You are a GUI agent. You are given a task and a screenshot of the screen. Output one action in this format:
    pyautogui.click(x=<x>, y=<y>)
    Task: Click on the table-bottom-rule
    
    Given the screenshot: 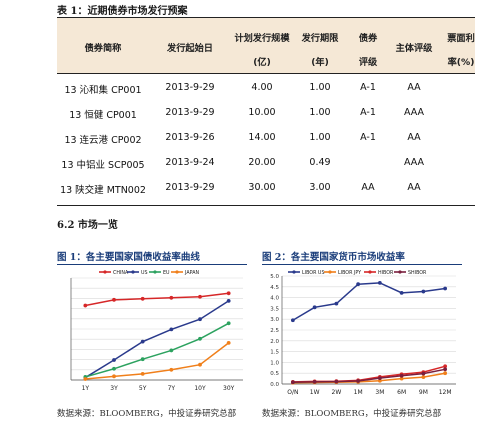 What is the action you would take?
    pyautogui.click(x=266, y=205)
    